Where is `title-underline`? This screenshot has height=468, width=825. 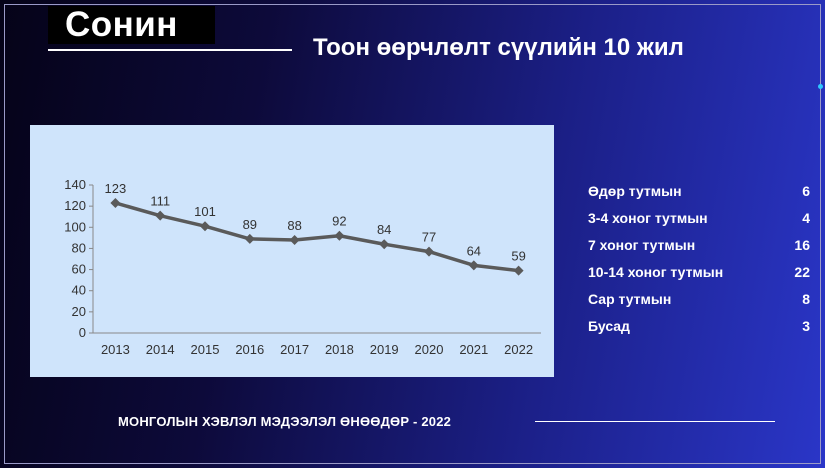 title-underline is located at coordinates (170, 50).